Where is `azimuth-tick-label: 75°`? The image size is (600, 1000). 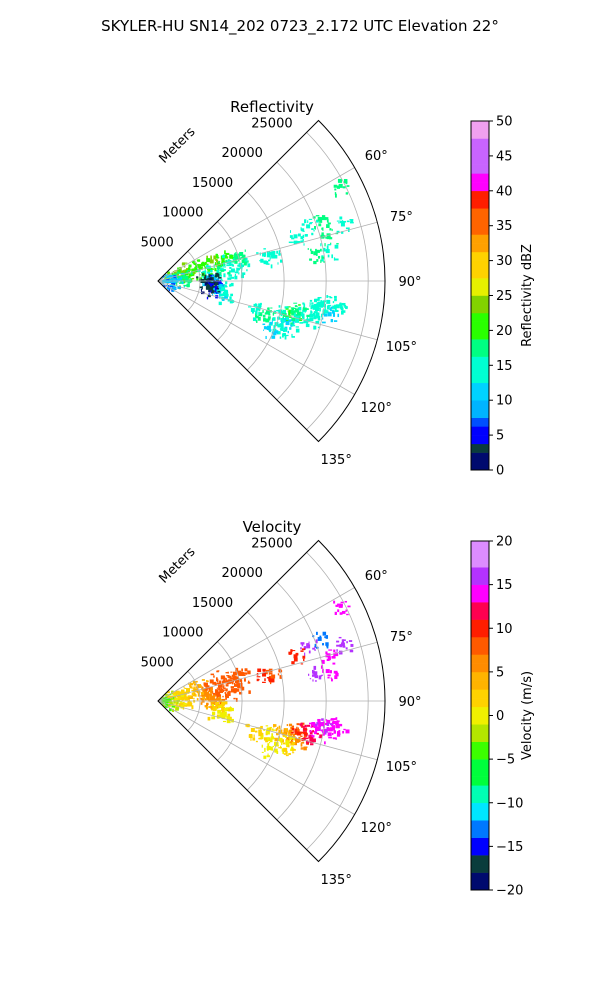 azimuth-tick-label: 75° is located at coordinates (401, 217).